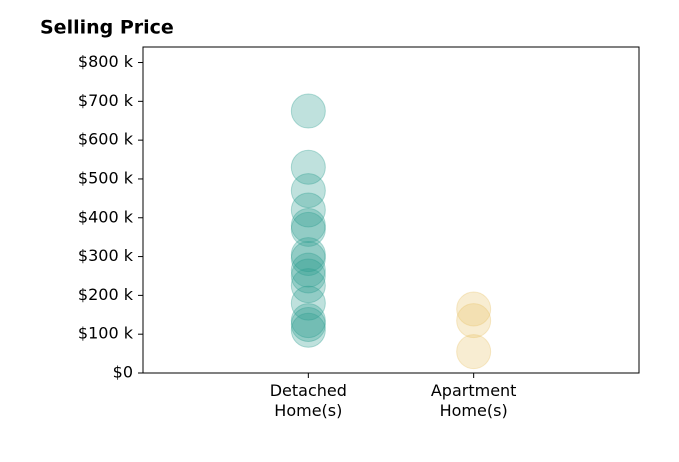  I want to click on y-tick-label: $400 k, so click(106, 216).